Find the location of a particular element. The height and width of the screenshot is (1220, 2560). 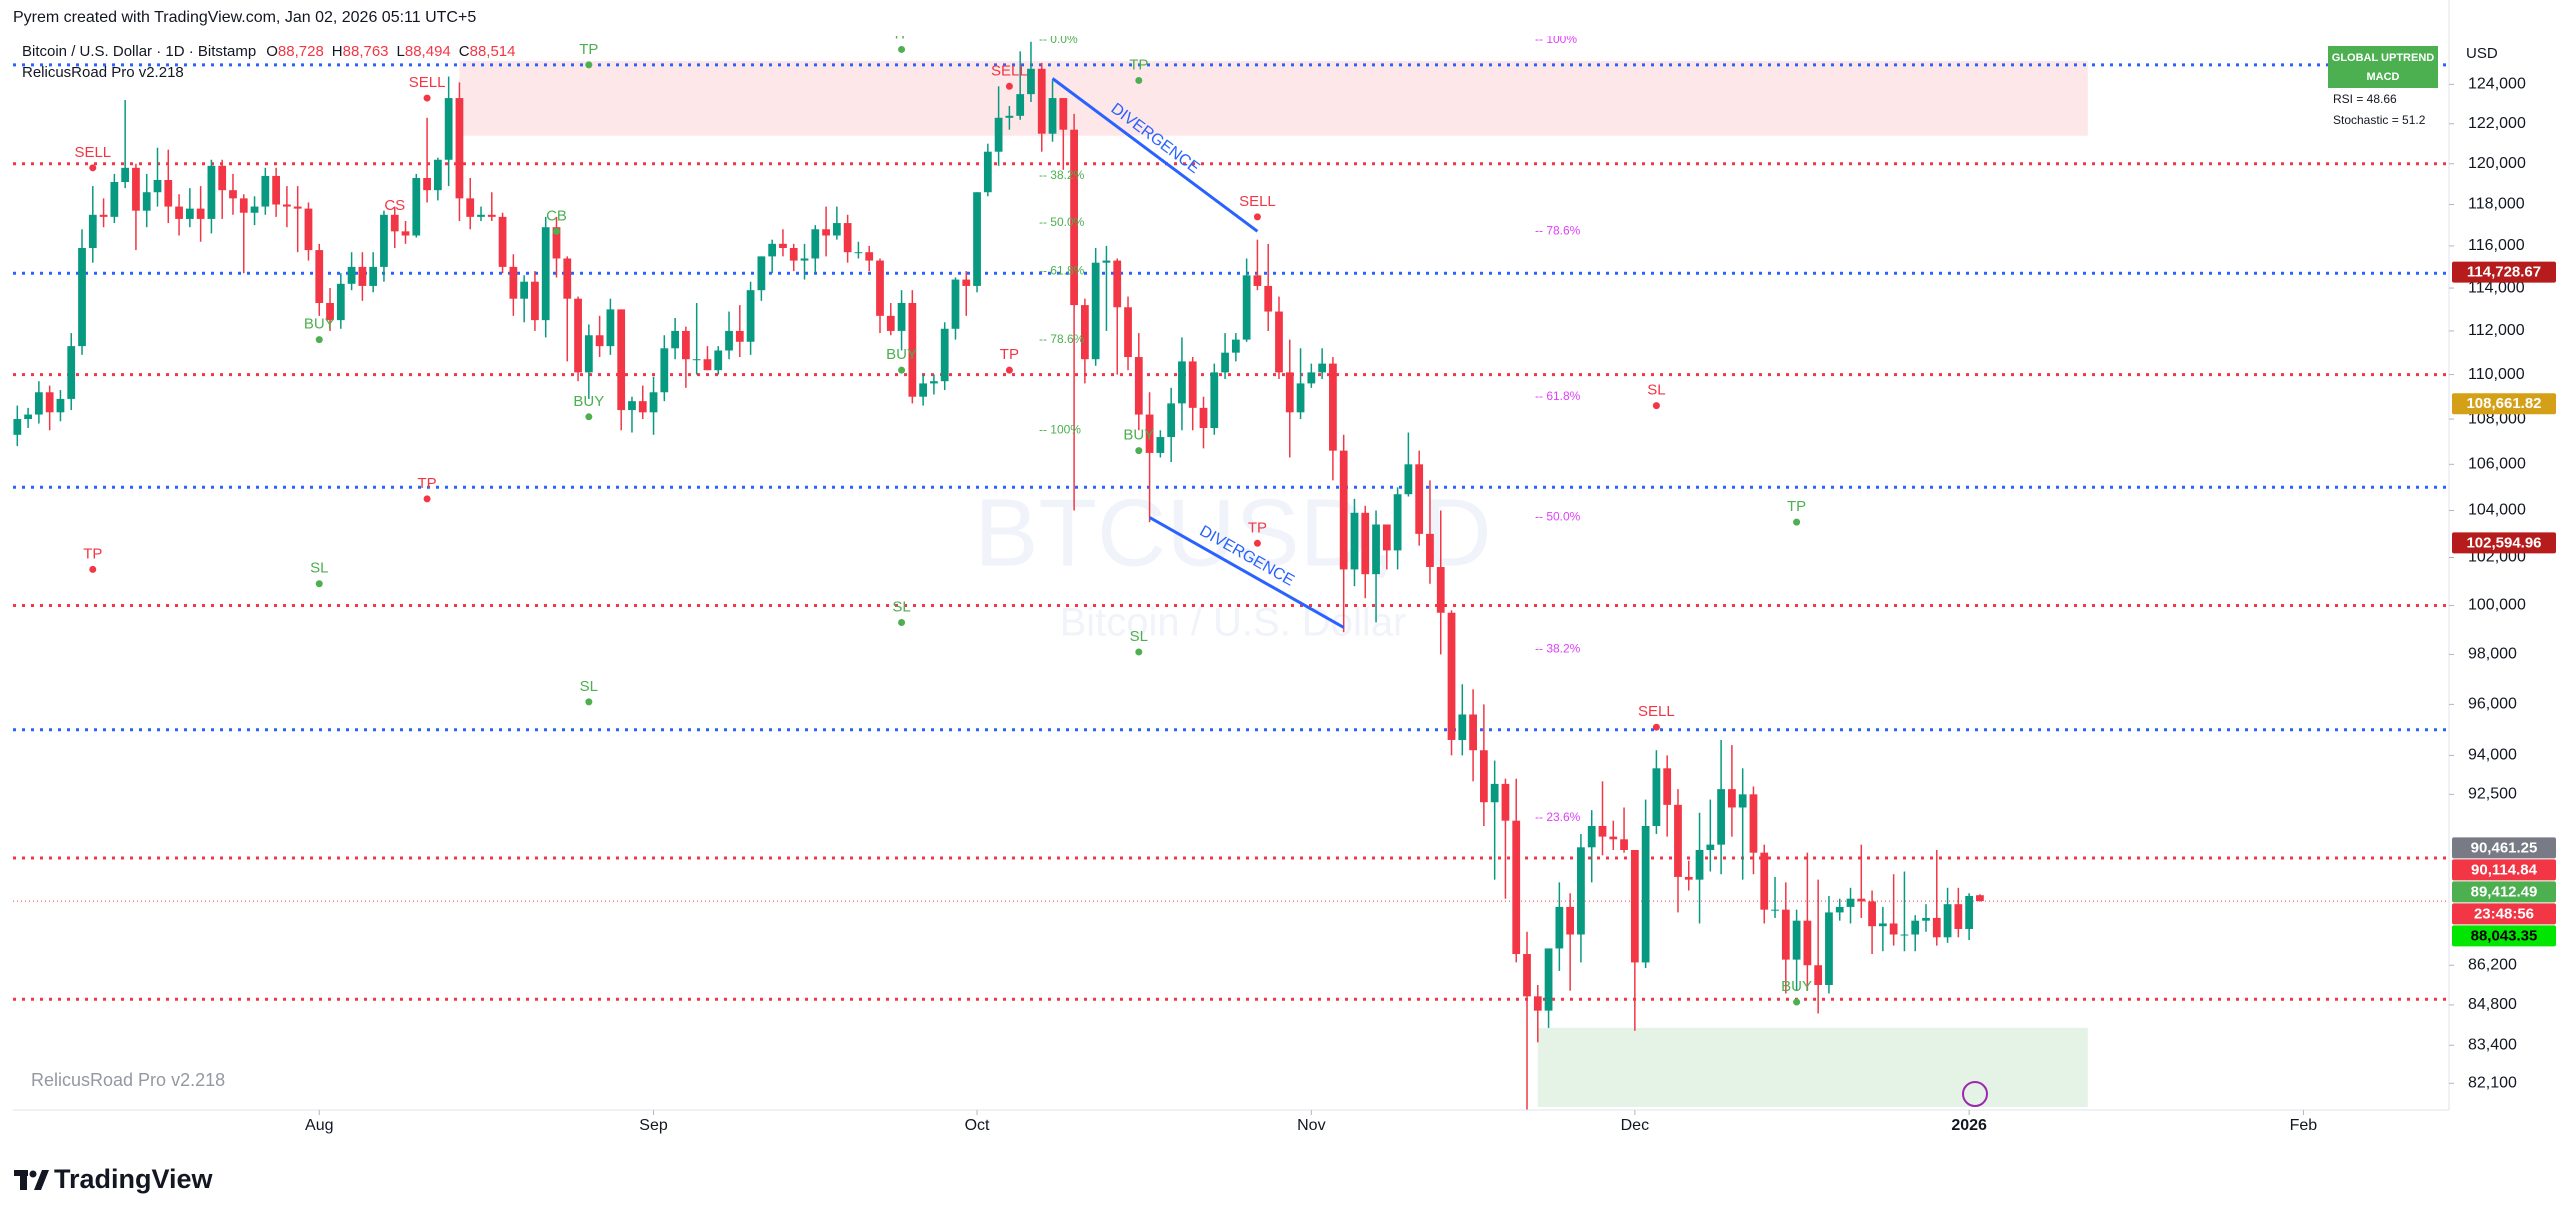

fib-label: -- 0.0% is located at coordinates (1058, 39).